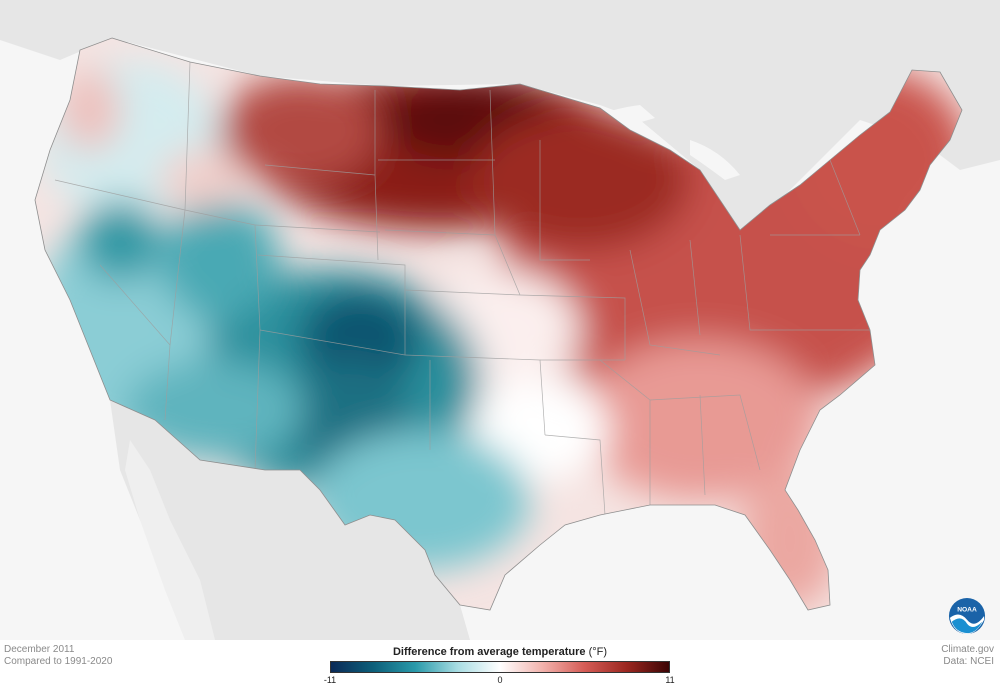  Describe the element at coordinates (58, 661) in the screenshot. I see `comparison-label: Compared to 1991-2020` at that location.